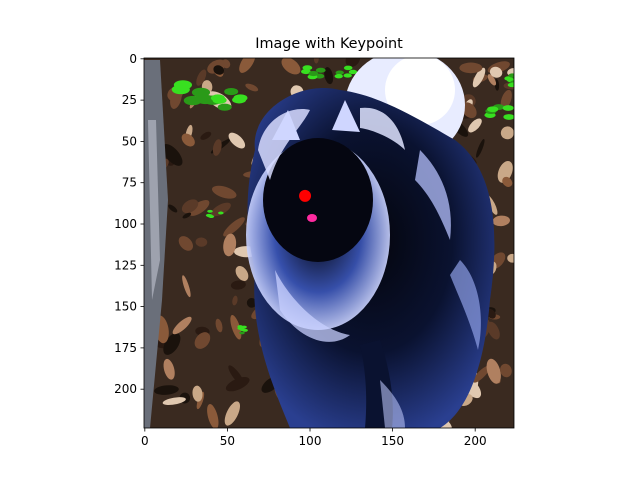  Describe the element at coordinates (125, 348) in the screenshot. I see `y-tick-label: 175` at that location.